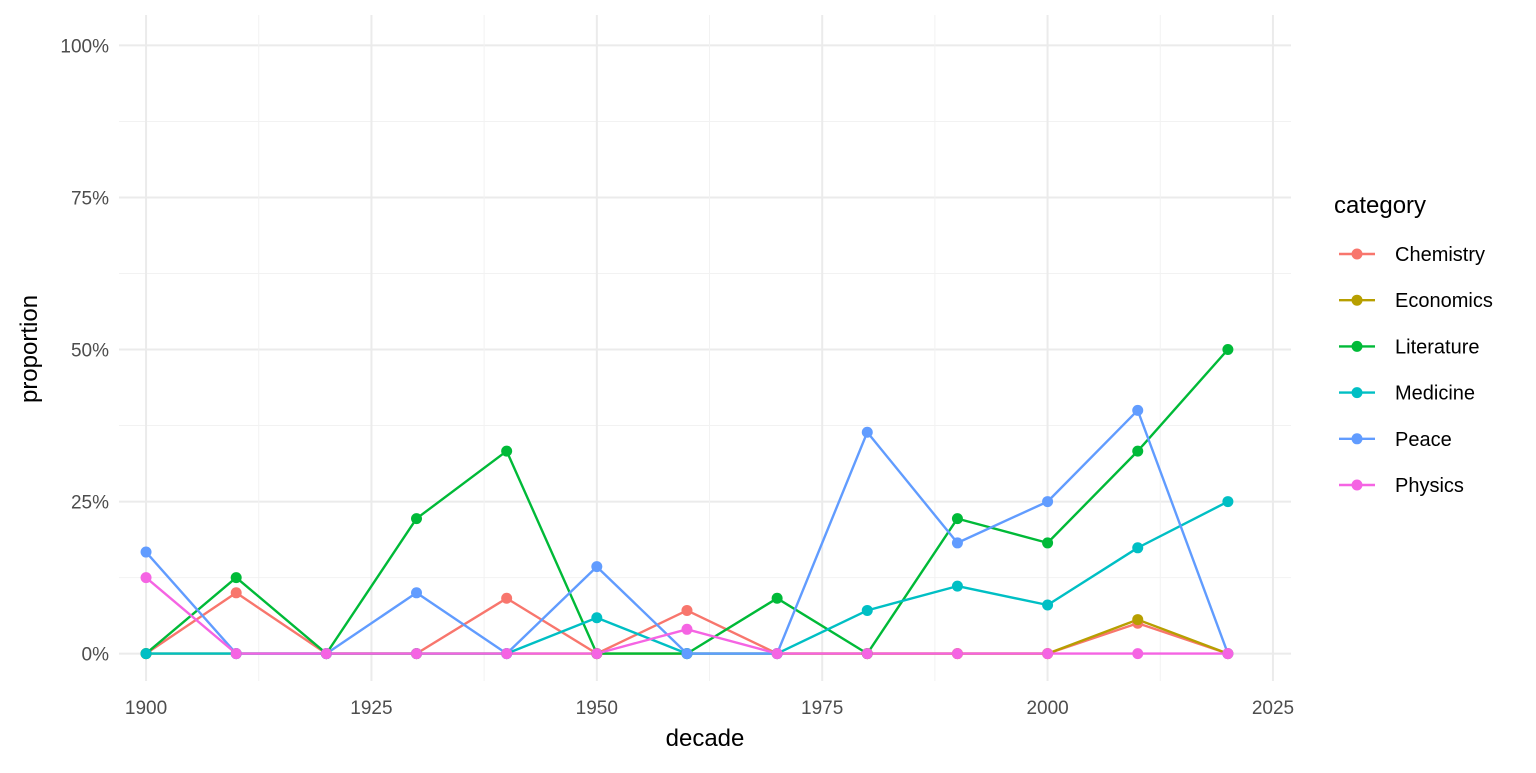  I want to click on series-line-chemistry, so click(687, 623).